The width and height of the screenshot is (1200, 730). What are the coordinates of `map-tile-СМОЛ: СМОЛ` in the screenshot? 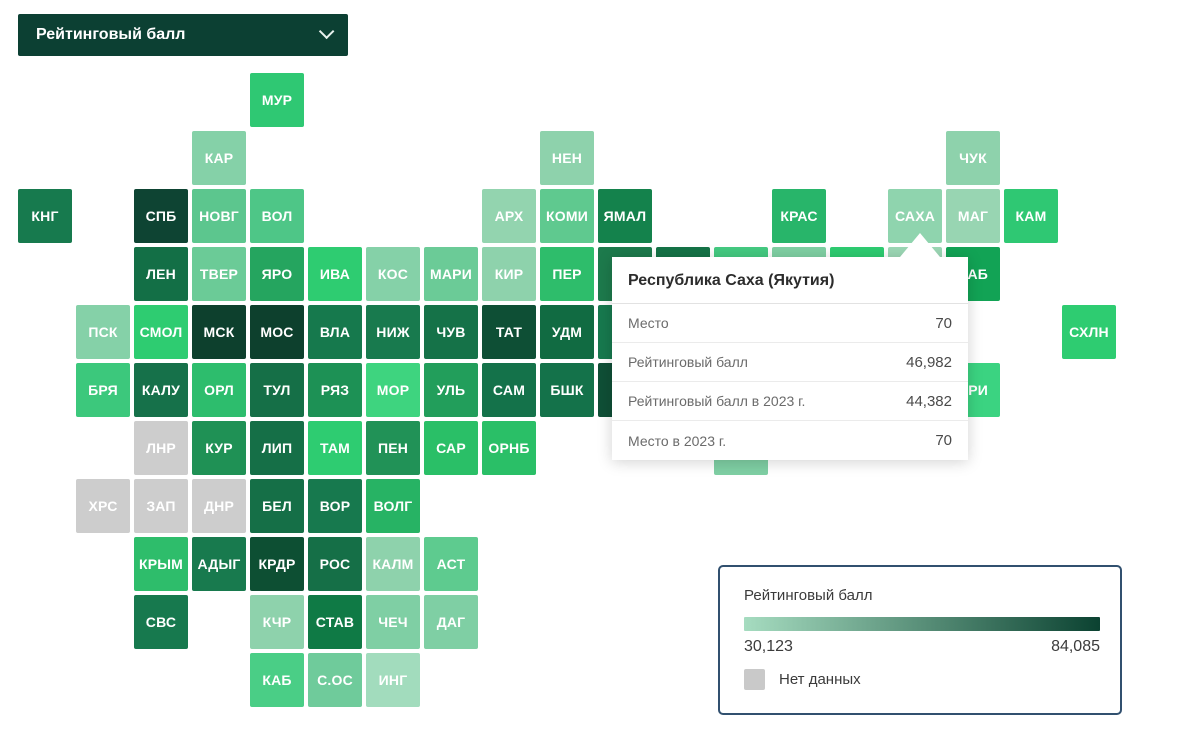 It's located at (161, 332).